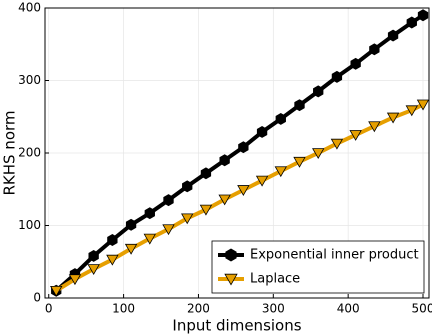 This screenshot has height=336, width=432. What do you see at coordinates (273, 309) in the screenshot?
I see `x-tick-label: 300` at bounding box center [273, 309].